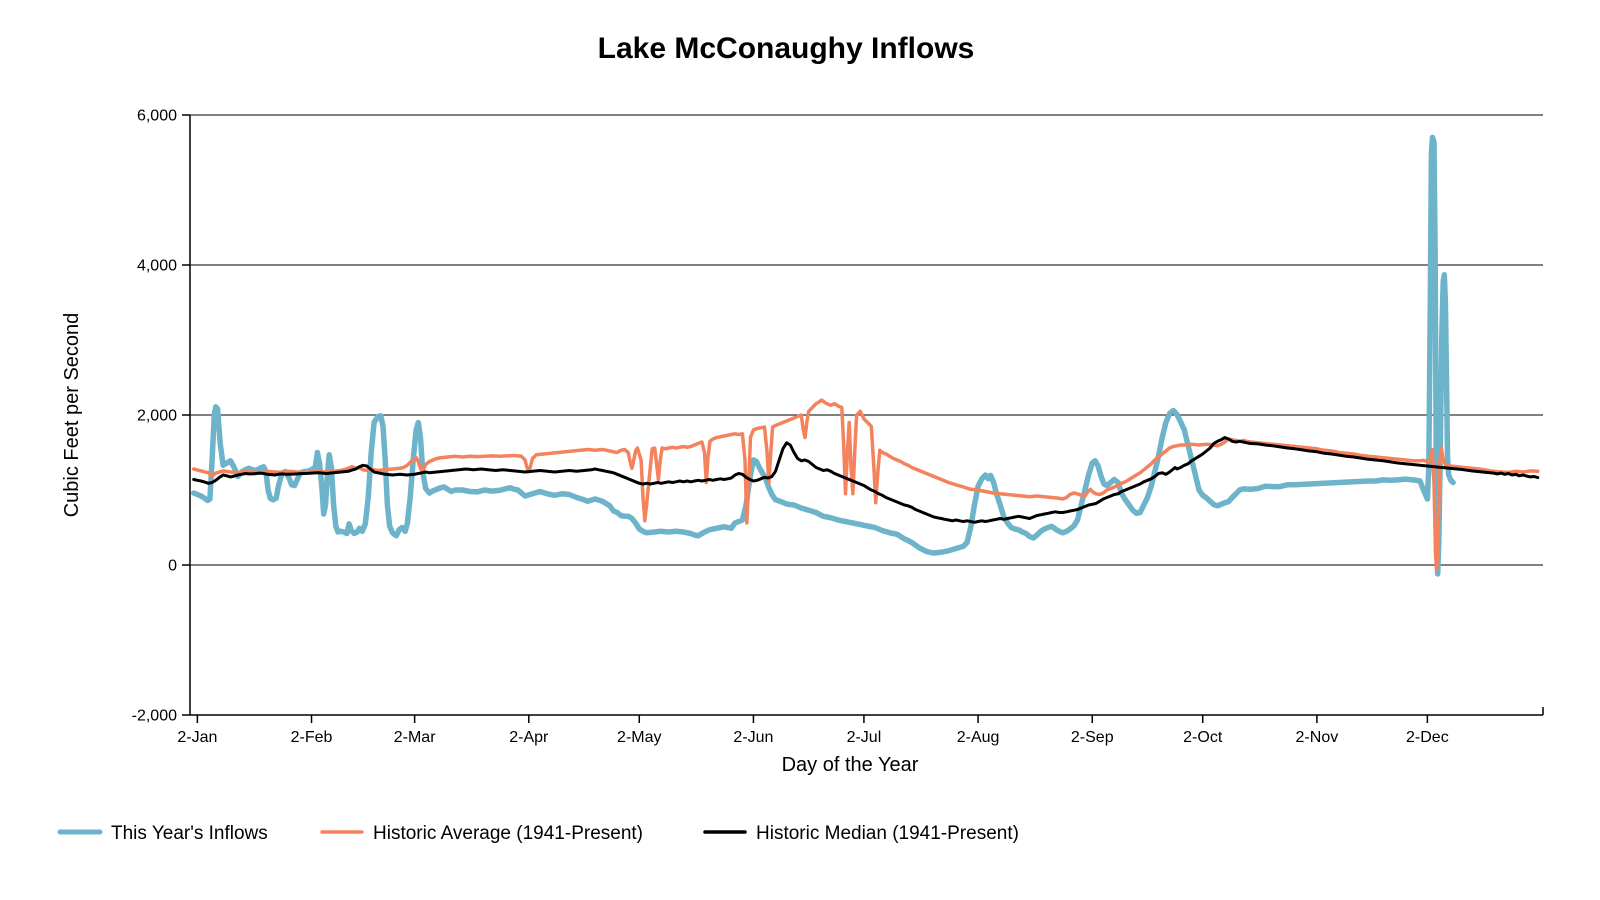  What do you see at coordinates (197, 737) in the screenshot?
I see `x-tick-label: 2-Jan` at bounding box center [197, 737].